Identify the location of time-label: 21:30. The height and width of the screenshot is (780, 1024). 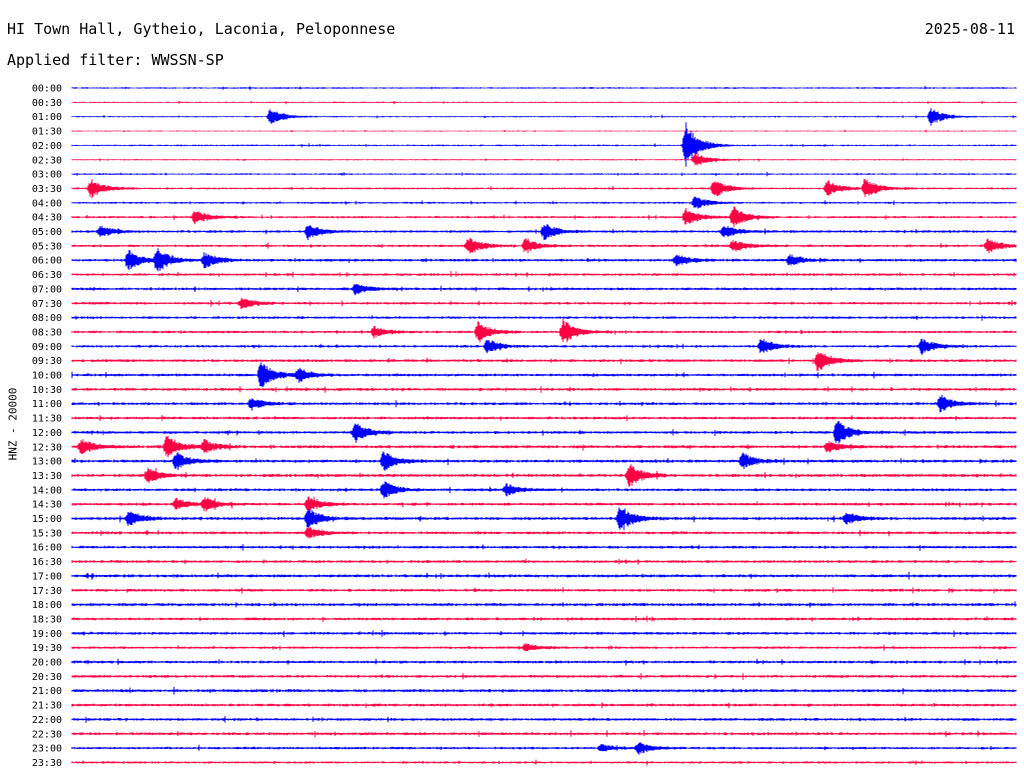
(47, 706).